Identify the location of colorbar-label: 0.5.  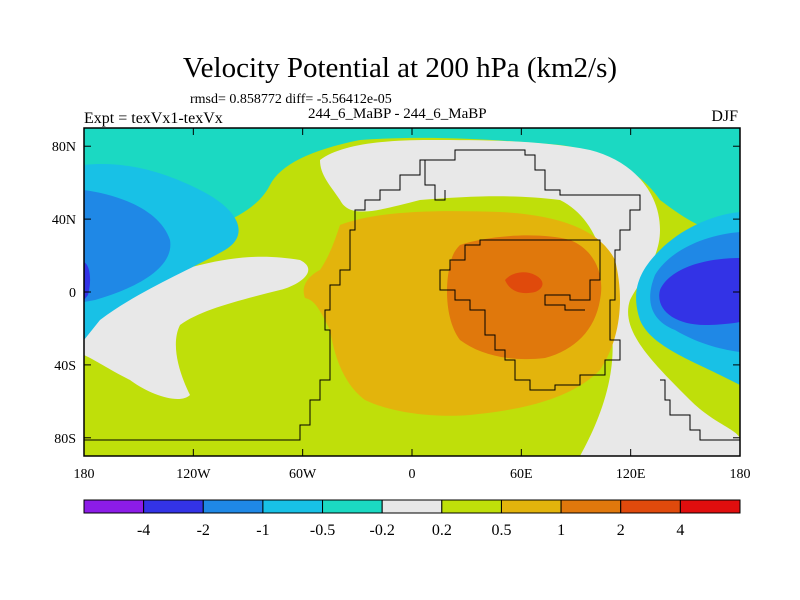
(501, 530).